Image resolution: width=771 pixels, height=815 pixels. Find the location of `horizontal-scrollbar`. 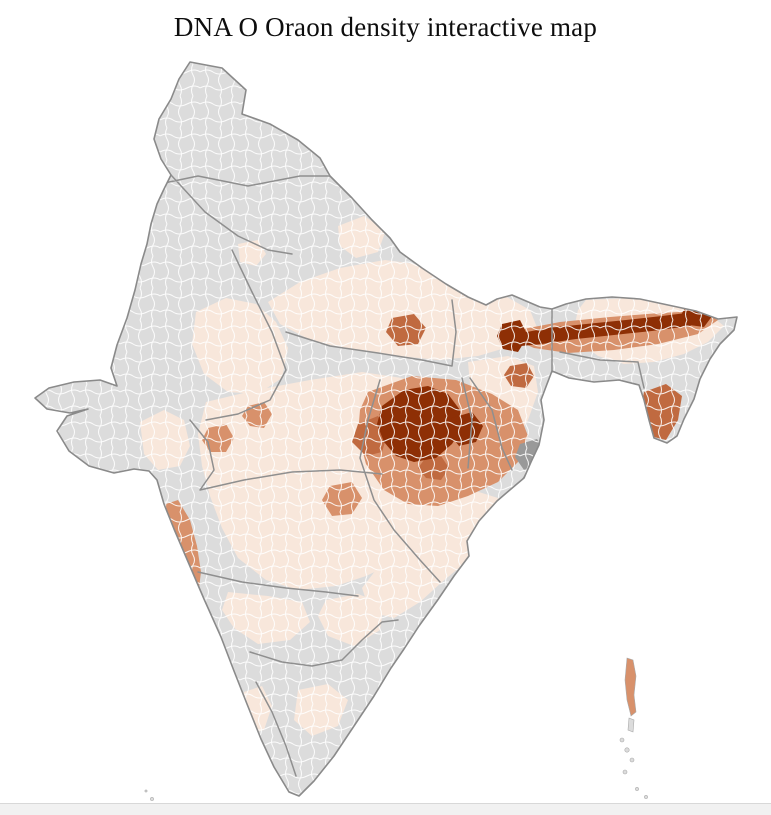

horizontal-scrollbar is located at coordinates (385, 809).